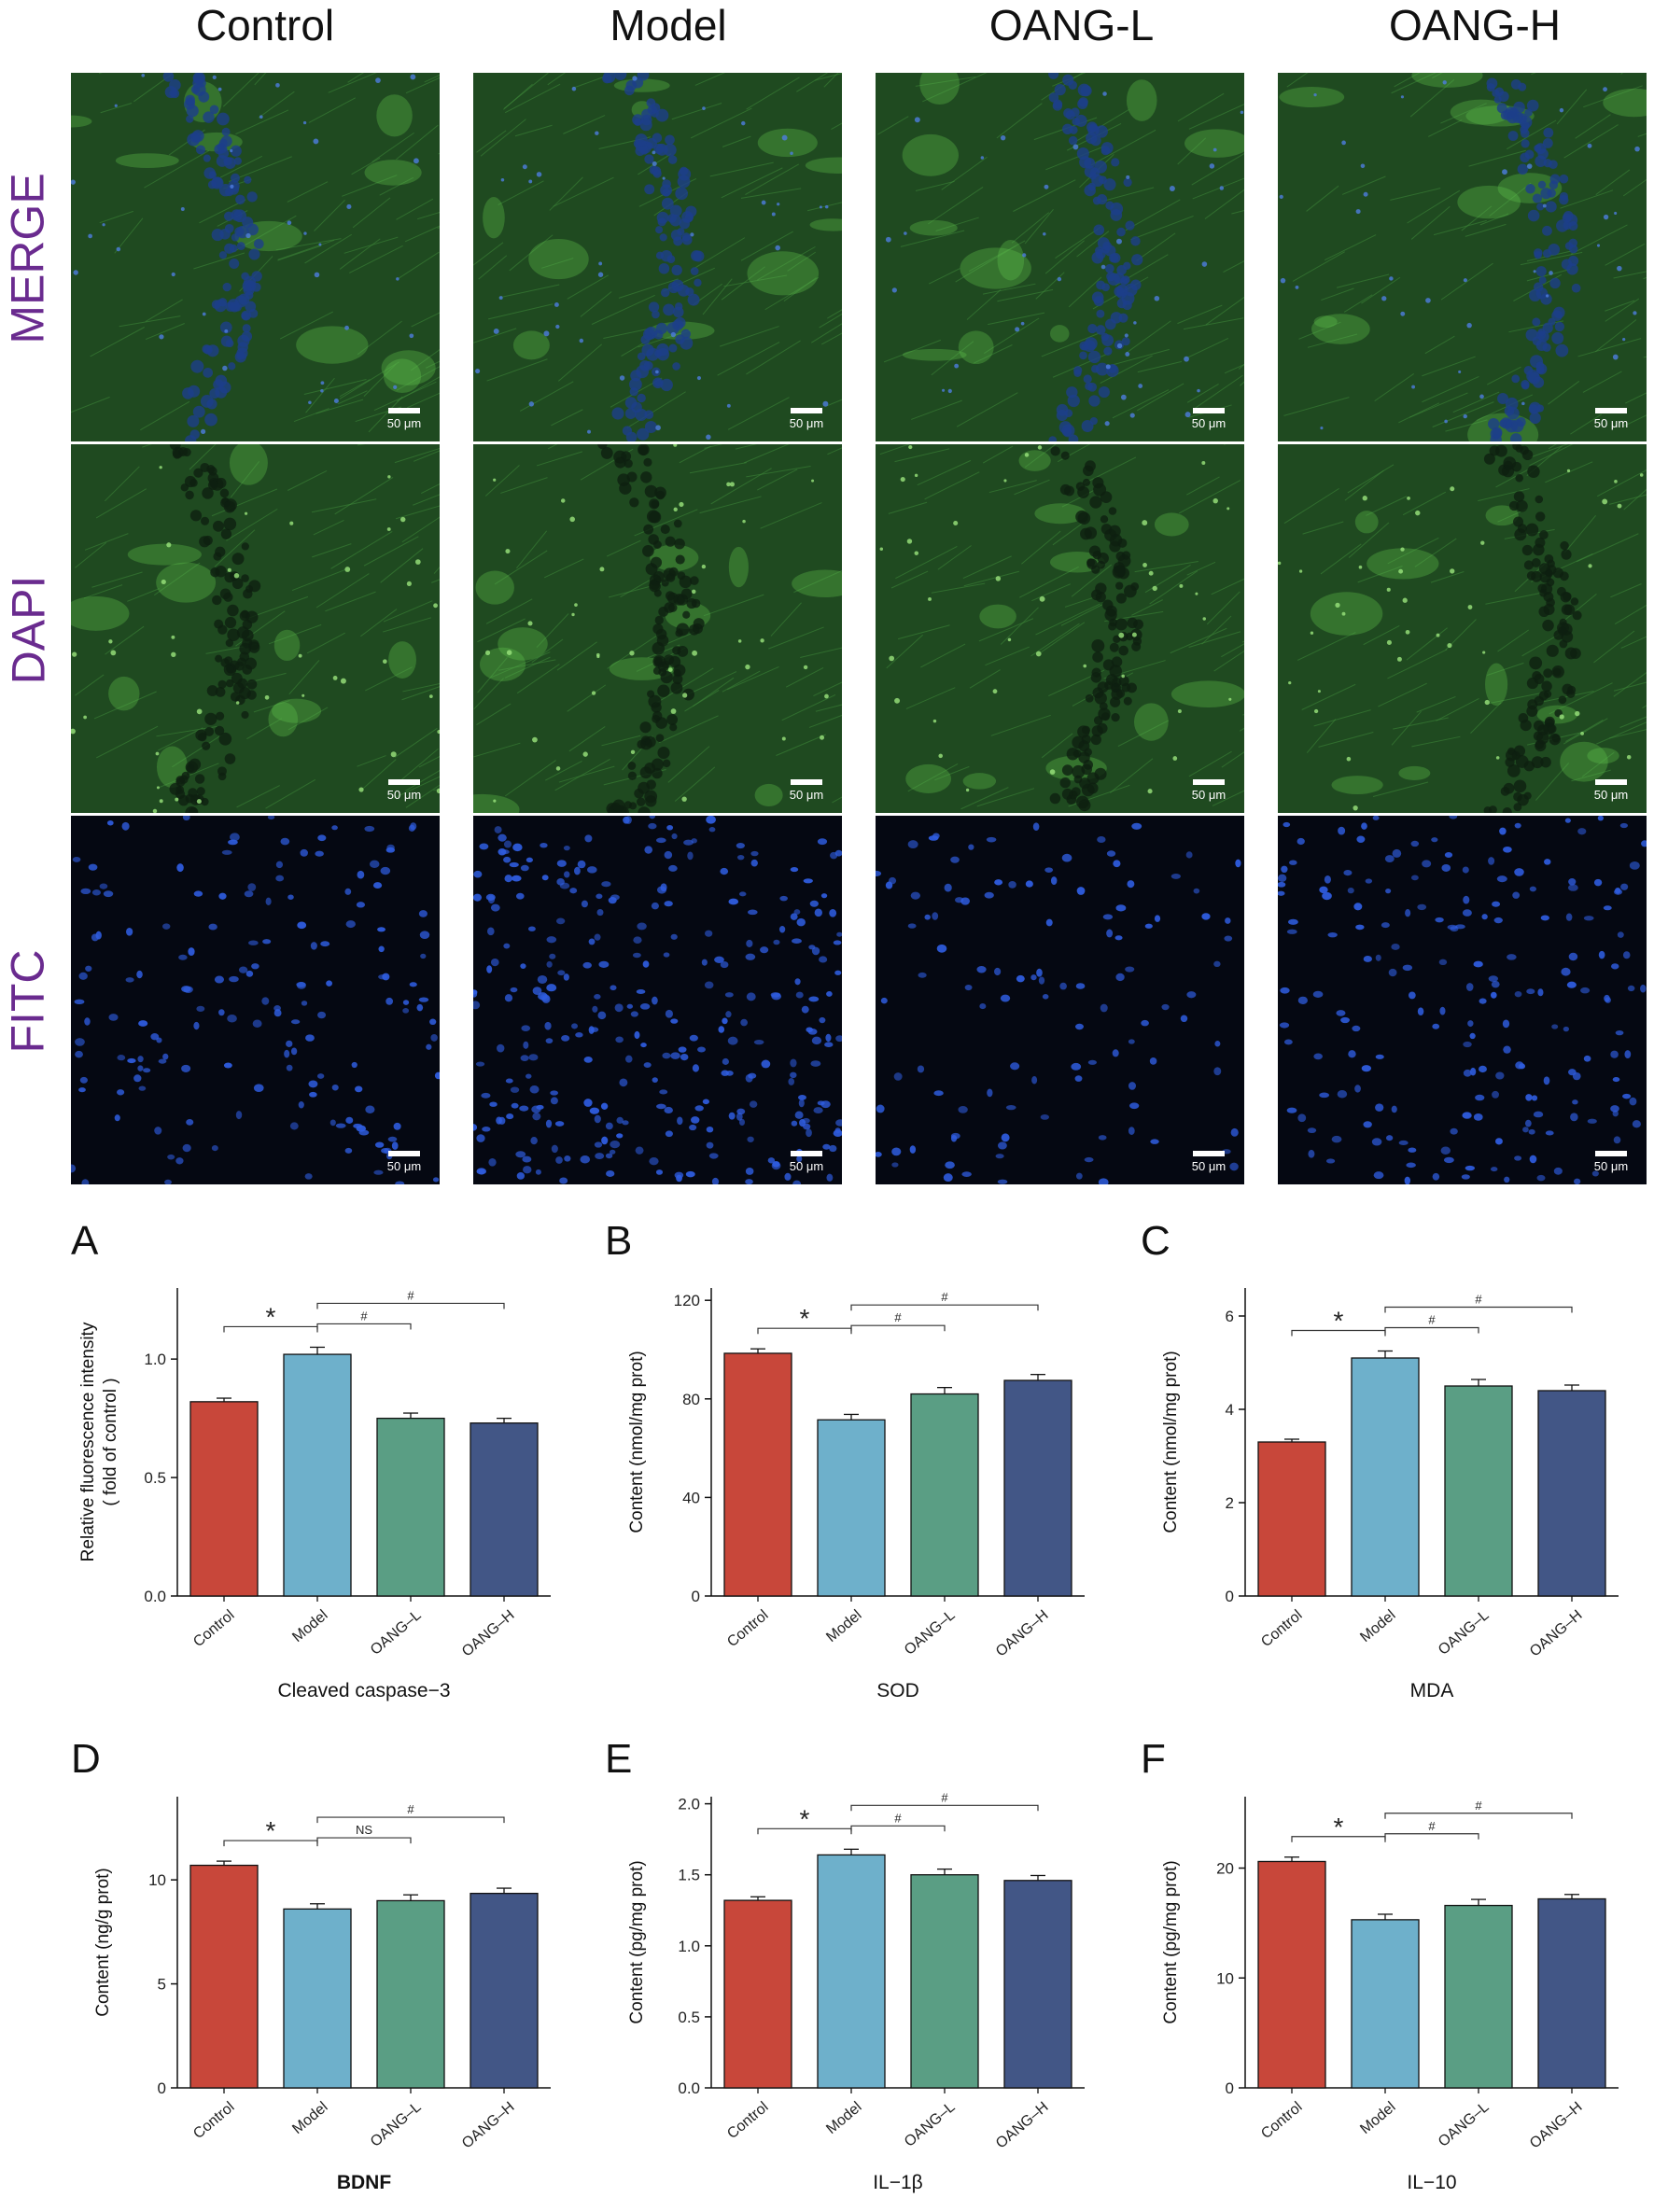 The height and width of the screenshot is (2212, 1654). What do you see at coordinates (657, 628) in the screenshot?
I see `micrograph-dapi-1: 50 μm` at bounding box center [657, 628].